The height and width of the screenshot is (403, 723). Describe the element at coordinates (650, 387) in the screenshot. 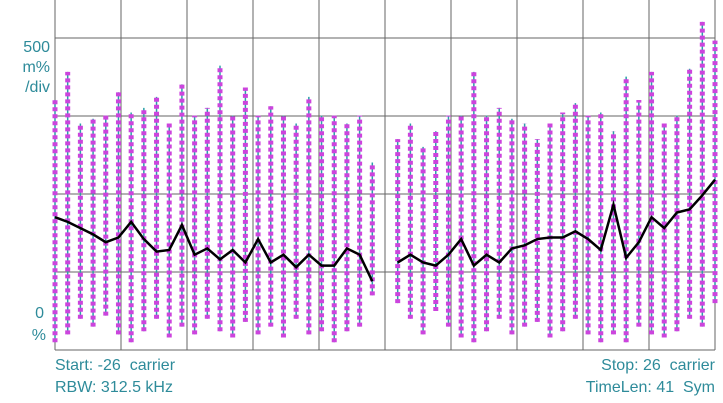

I see `timelen-label: TimeLen: 41 Sym` at that location.